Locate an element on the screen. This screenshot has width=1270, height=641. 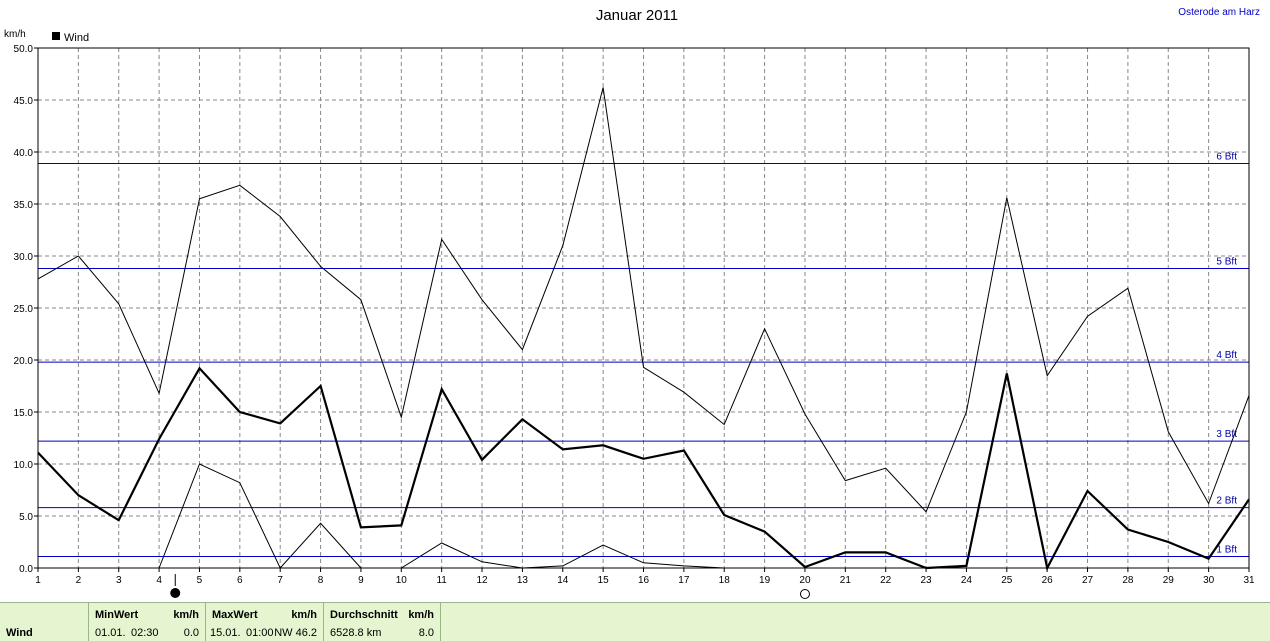
max-header: MaxWert is located at coordinates (235, 615).